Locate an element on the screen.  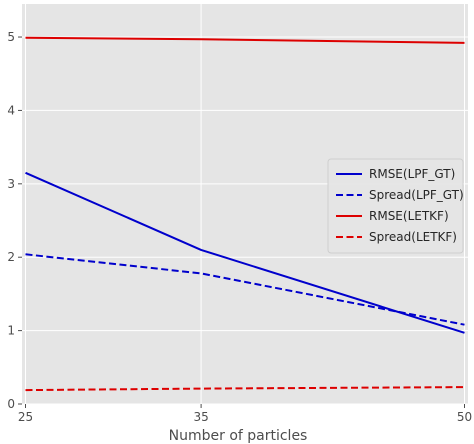
legend-label: Spread(LETKF) is located at coordinates (413, 237).